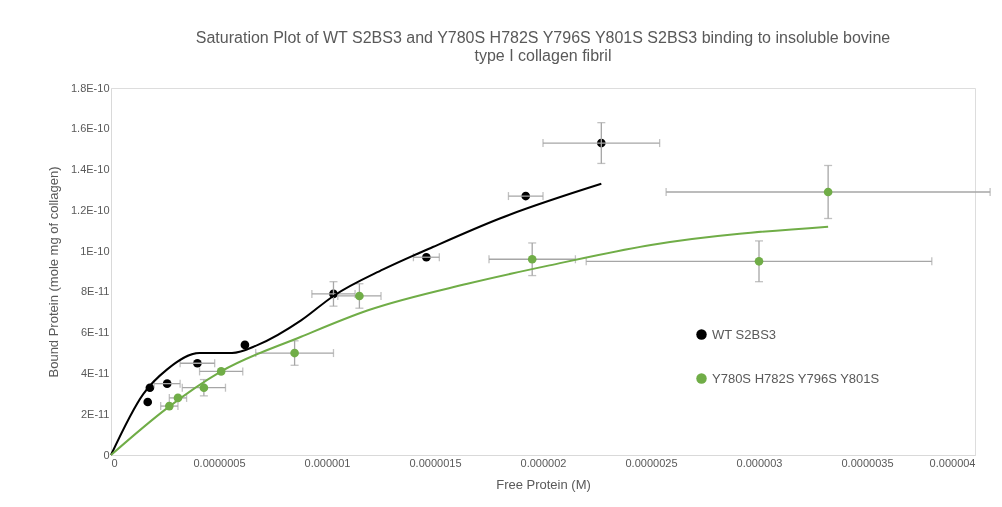  Describe the element at coordinates (90, 128) in the screenshot. I see `y-tick-label: 1.6E-10` at that location.